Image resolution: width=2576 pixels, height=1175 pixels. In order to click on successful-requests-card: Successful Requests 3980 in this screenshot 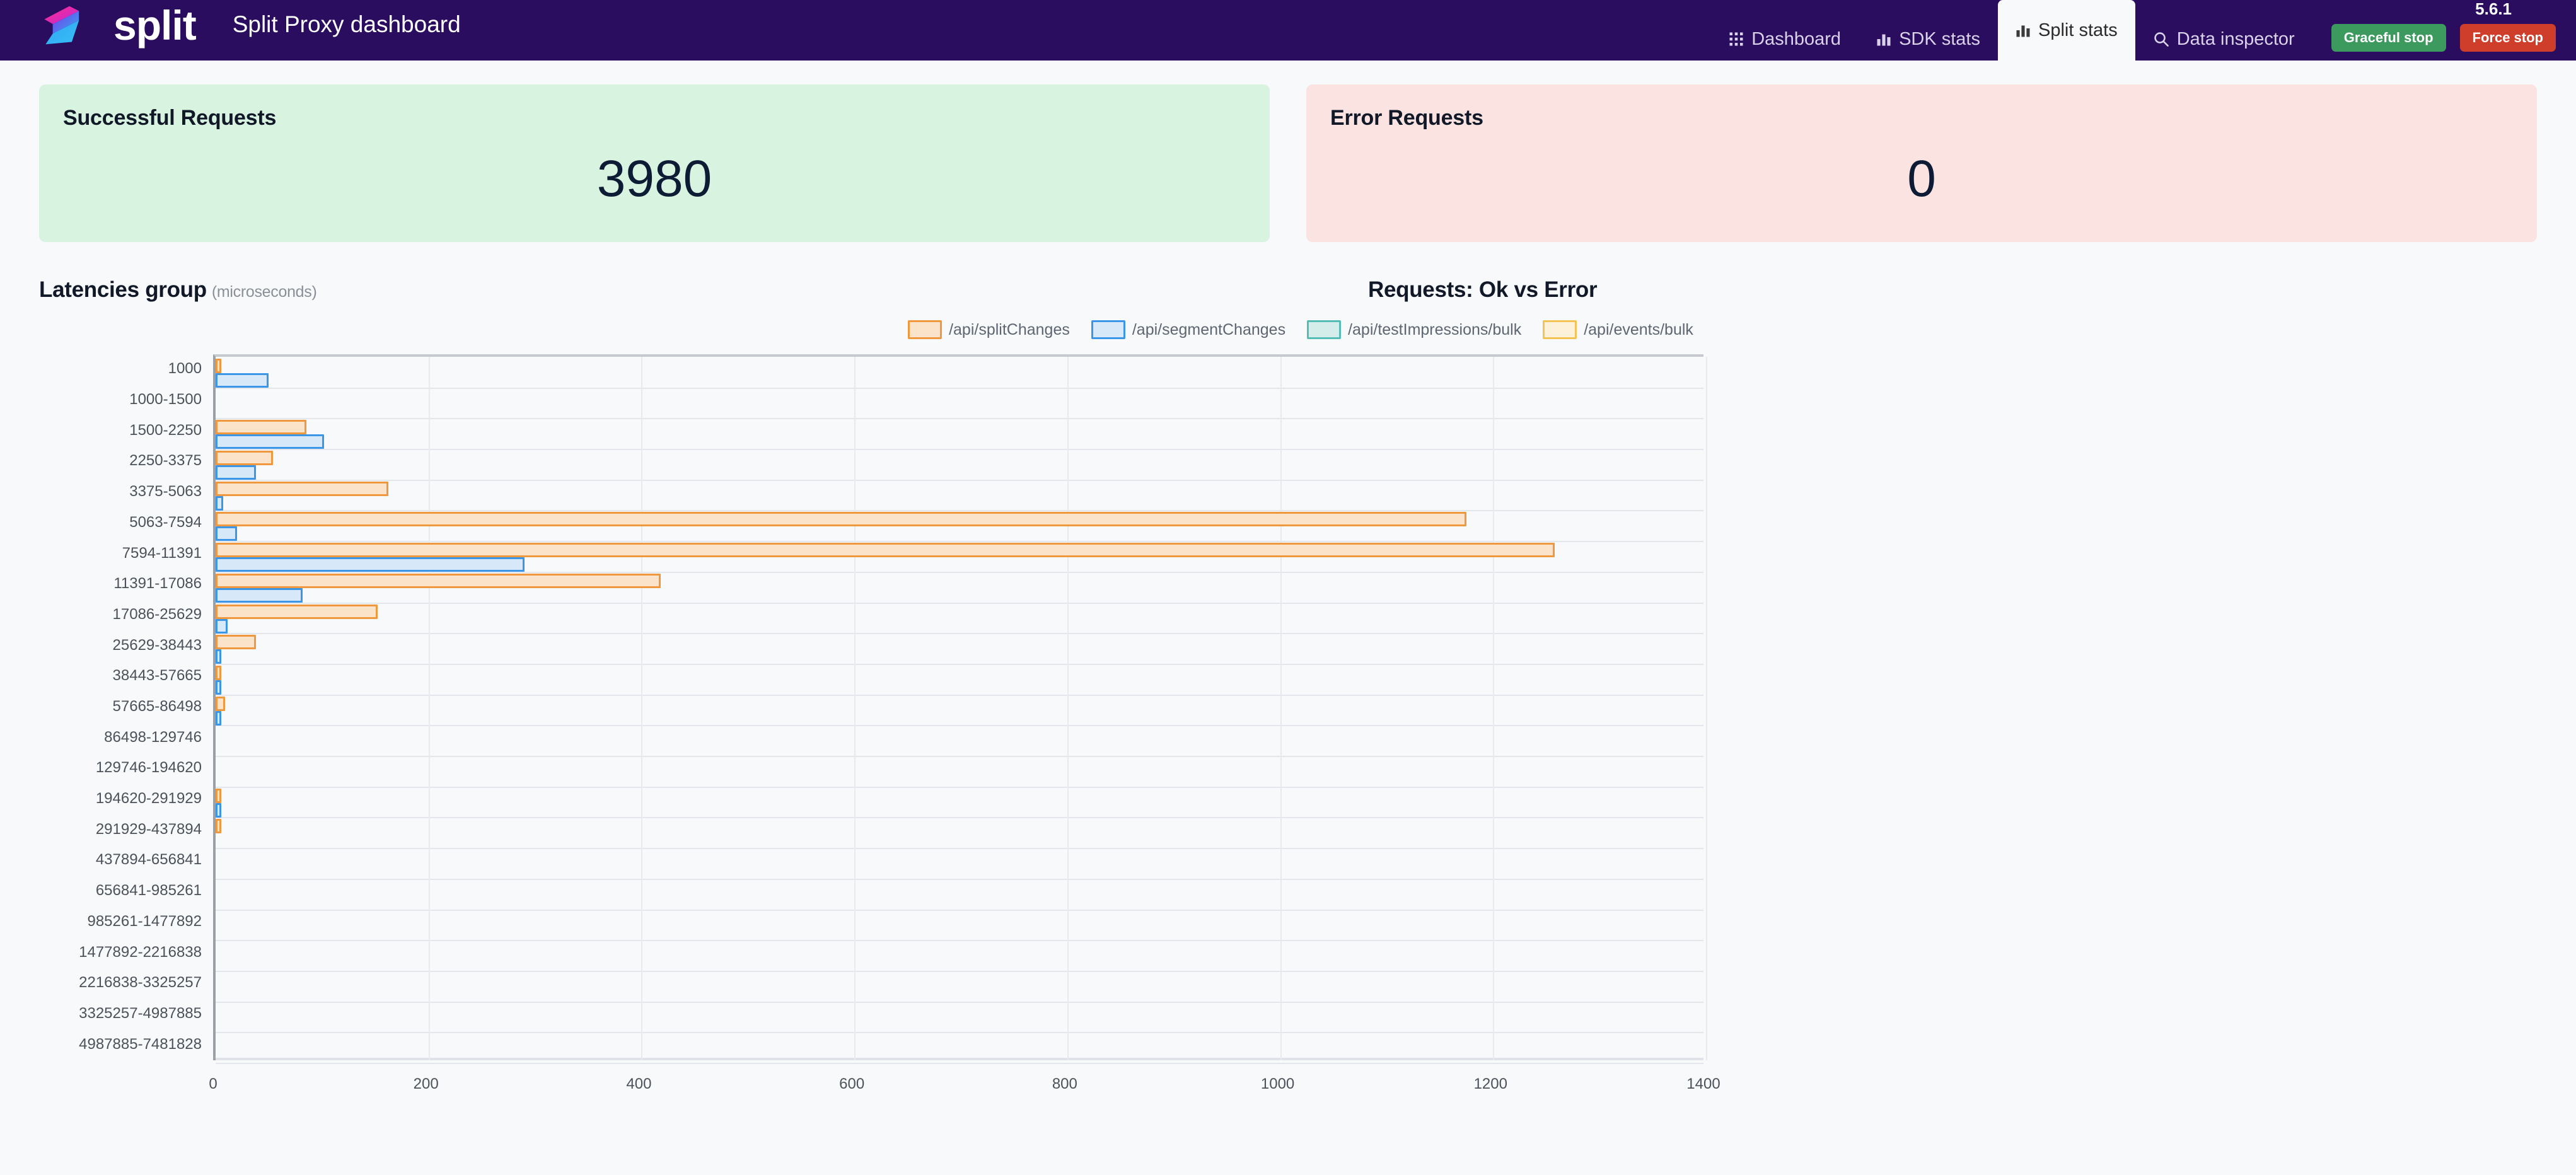, I will do `click(654, 163)`.